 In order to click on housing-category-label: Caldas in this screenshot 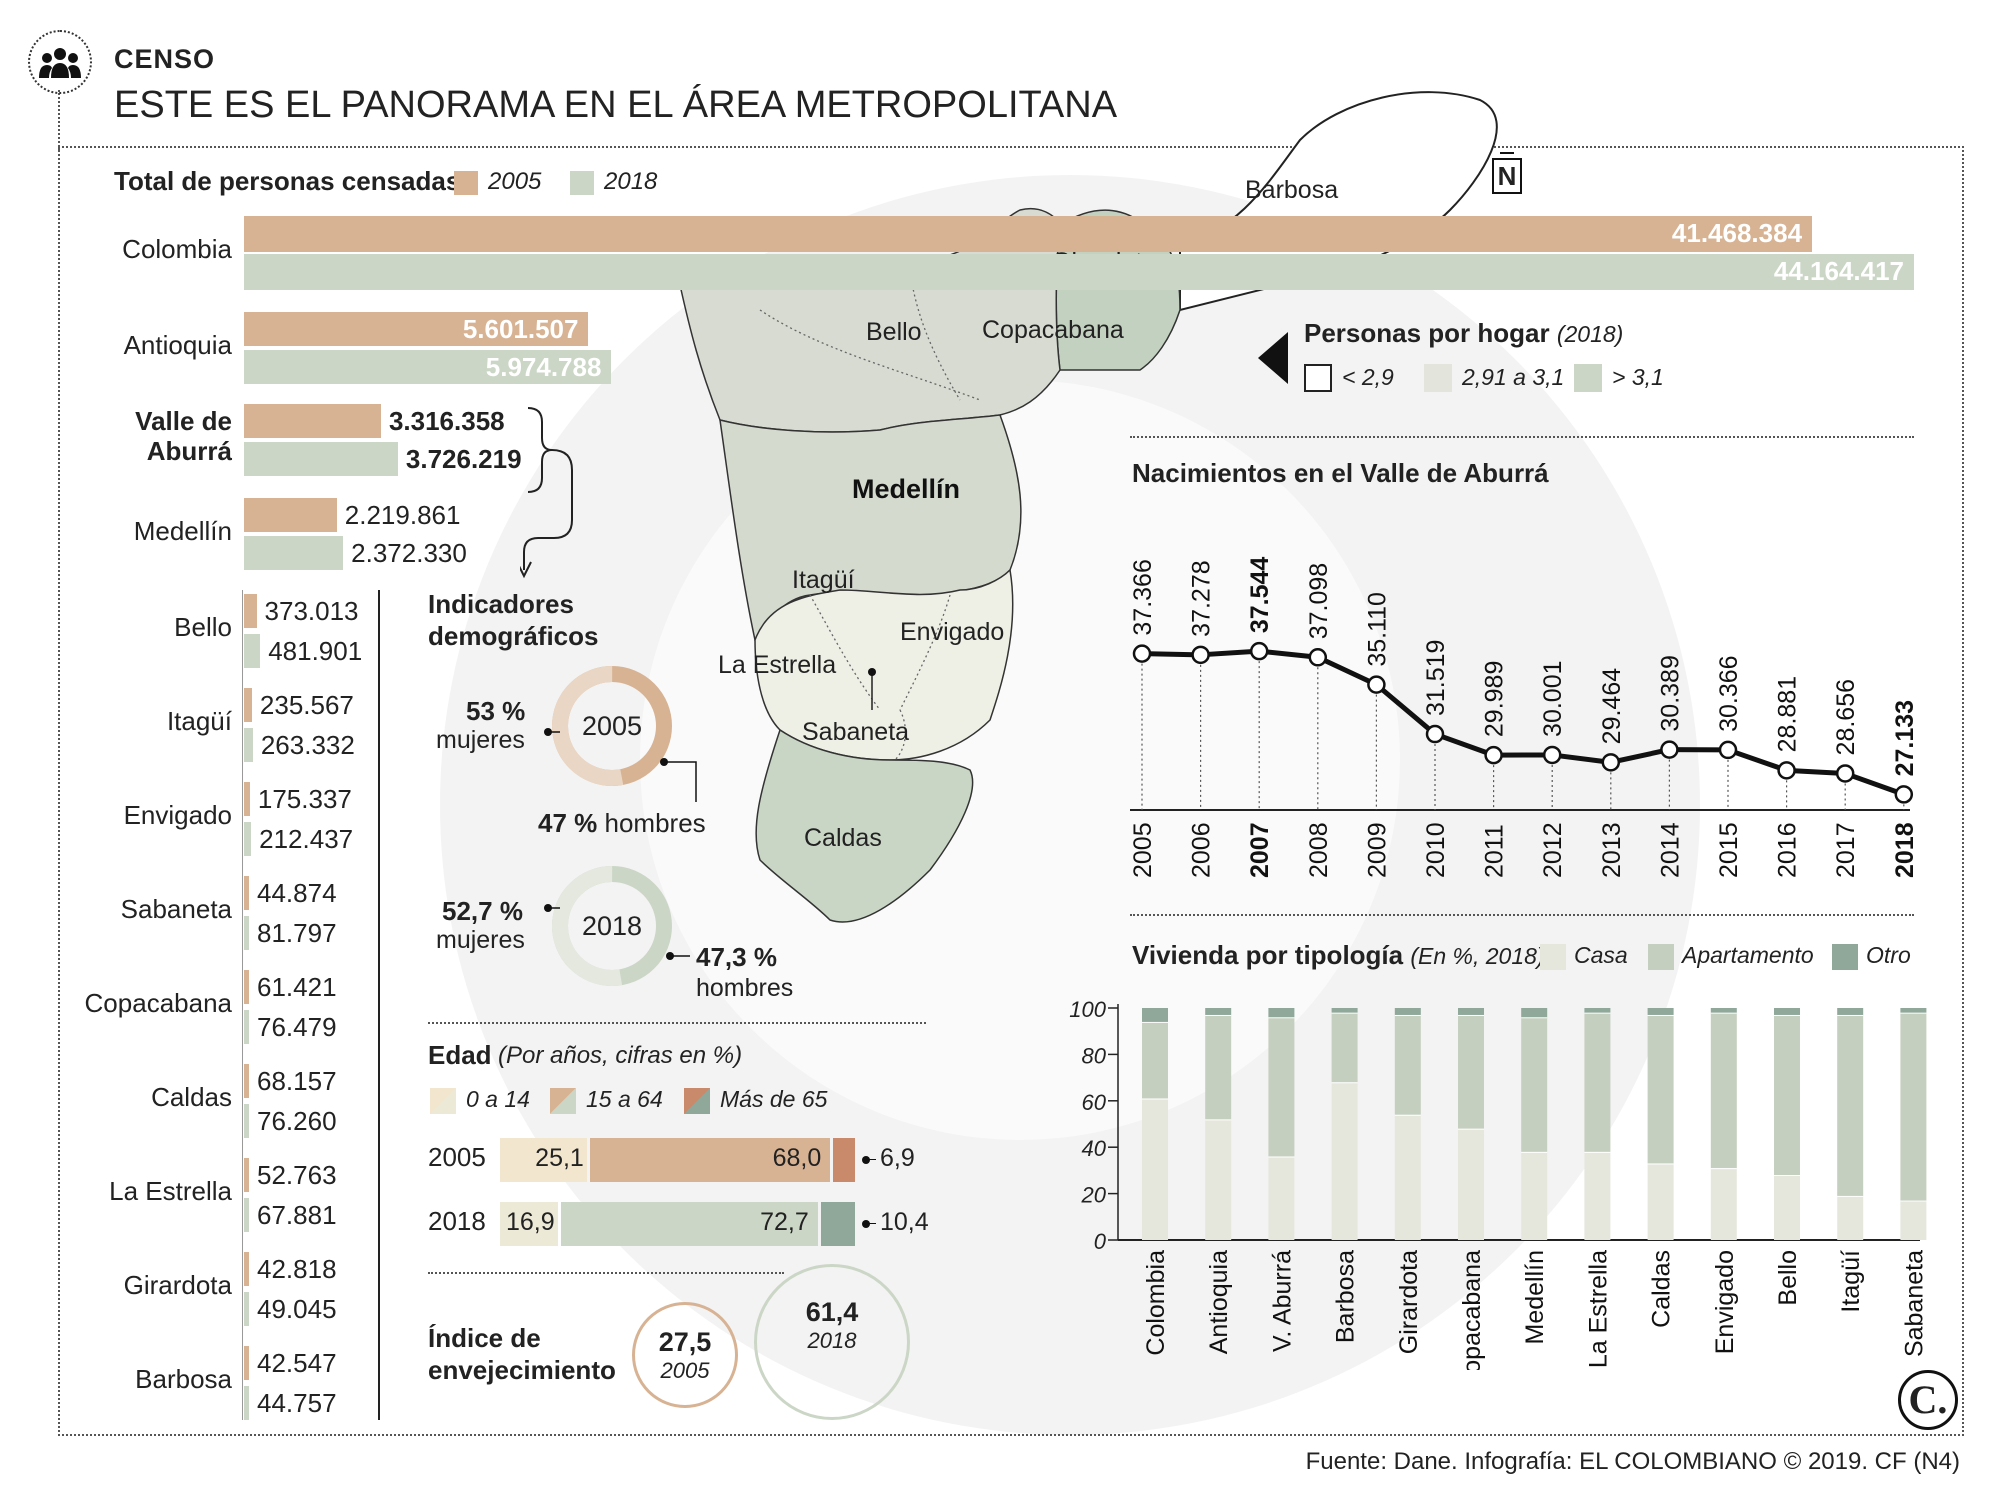, I will do `click(1662, 1289)`.